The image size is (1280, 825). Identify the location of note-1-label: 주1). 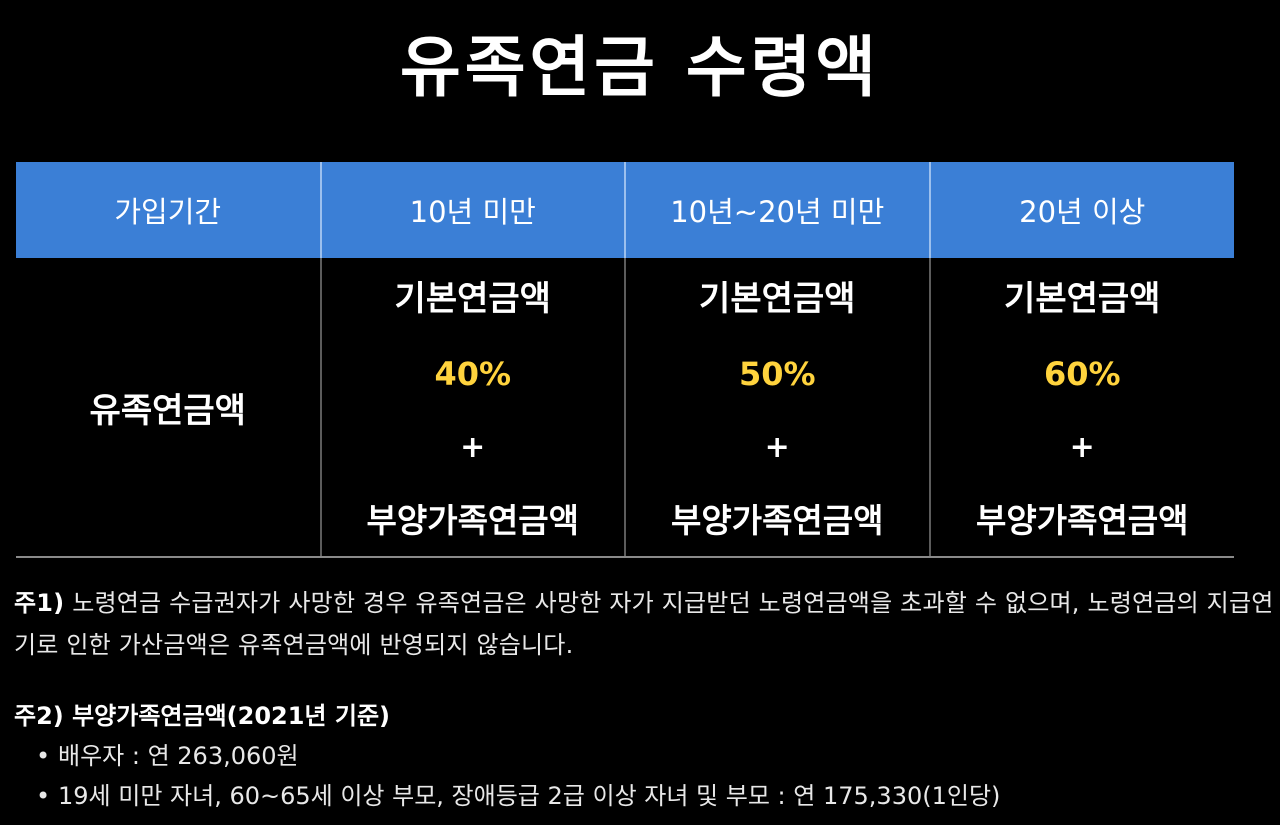
(39, 603).